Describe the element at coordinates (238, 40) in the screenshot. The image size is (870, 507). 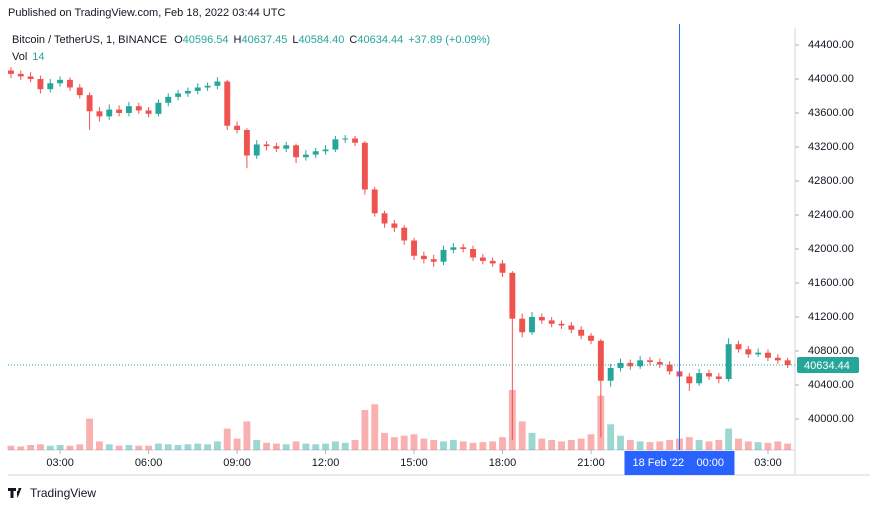
I see `ohlc-key: H` at that location.